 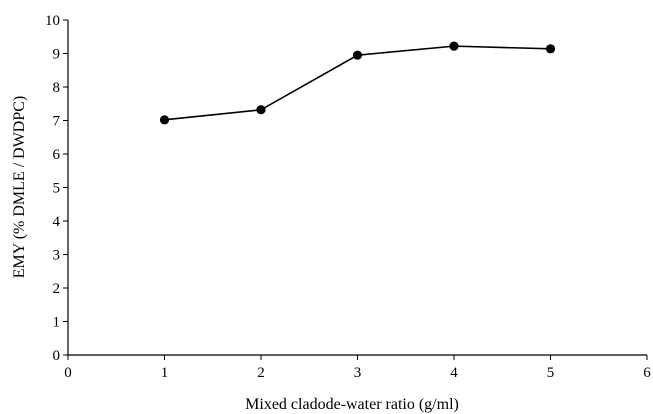 What do you see at coordinates (68, 373) in the screenshot?
I see `x-tick-label: 0` at bounding box center [68, 373].